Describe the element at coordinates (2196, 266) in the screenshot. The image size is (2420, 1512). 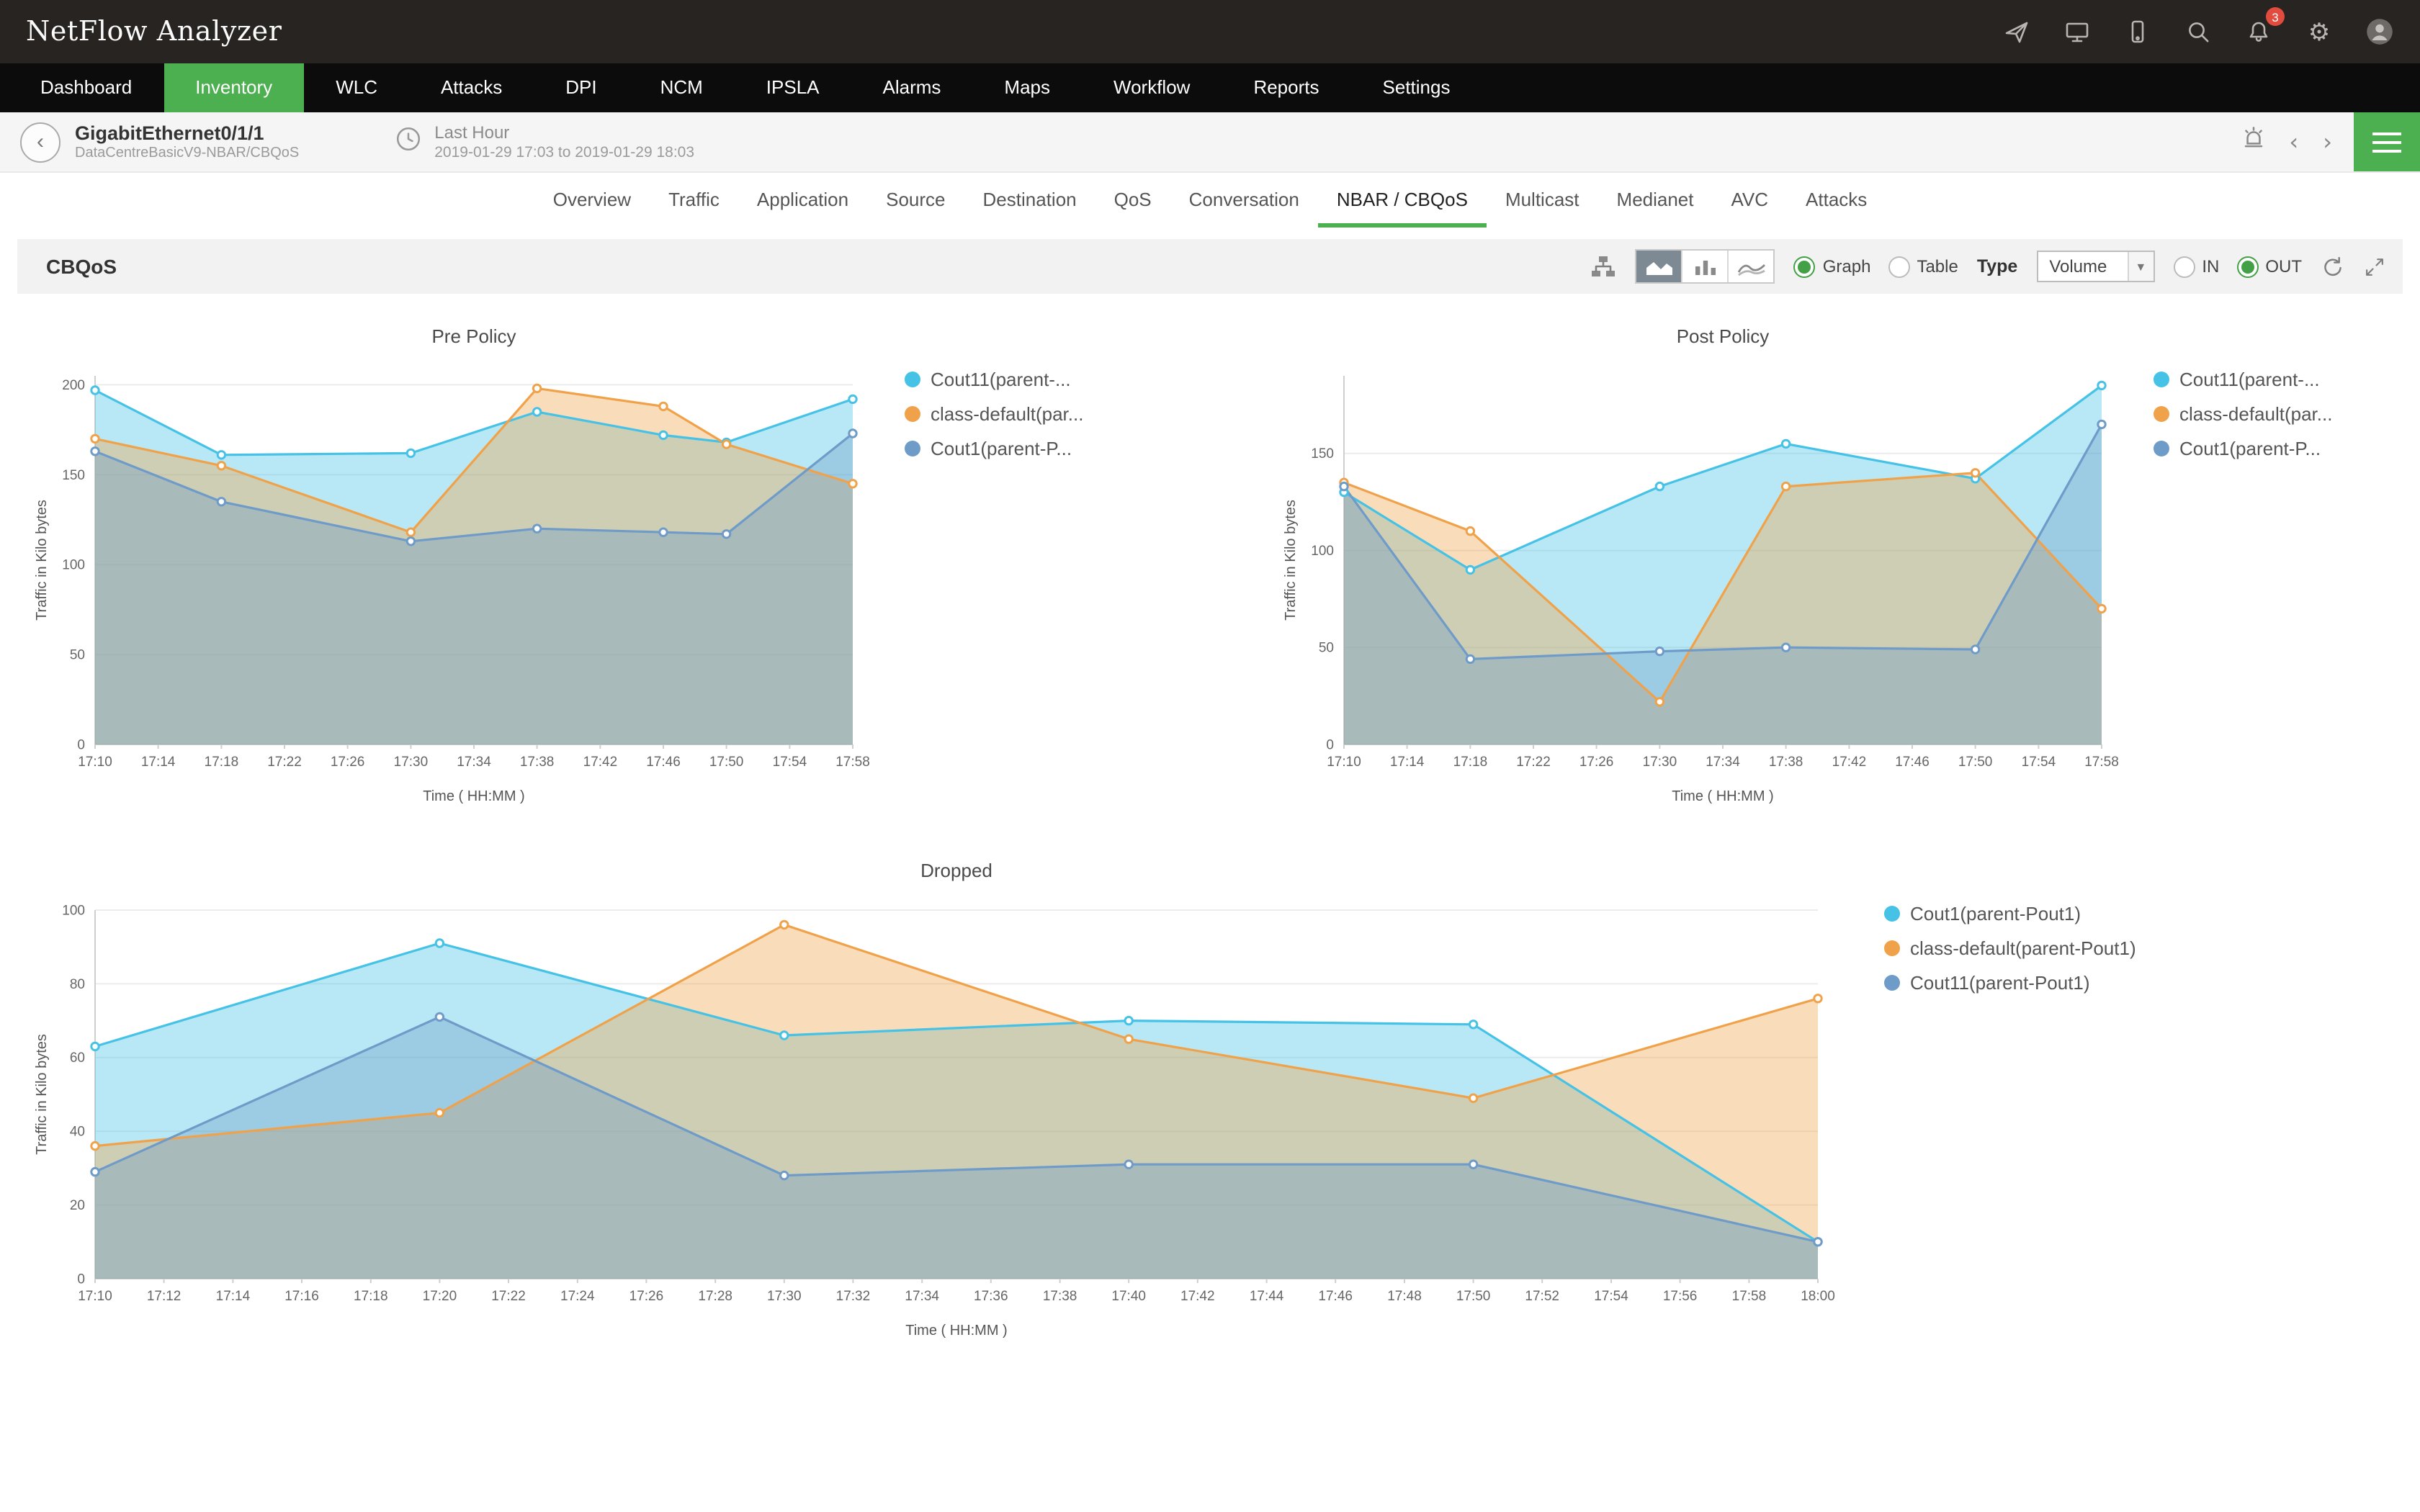
I see `direction-in-radio: IN` at that location.